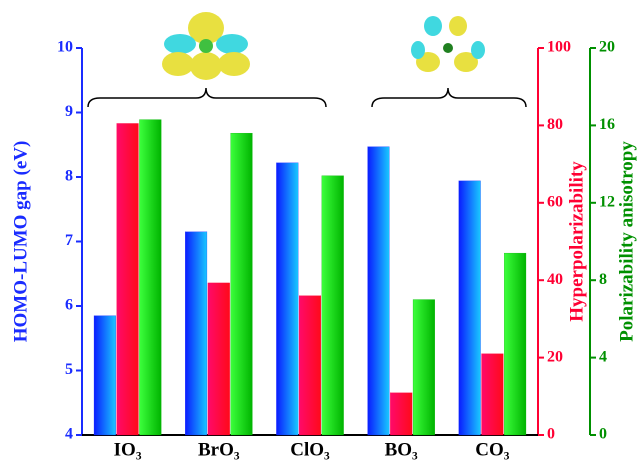 This screenshot has height=466, width=638. Describe the element at coordinates (20, 242) in the screenshot. I see `axis-title: HOMO-LUMO gap (eV)` at that location.